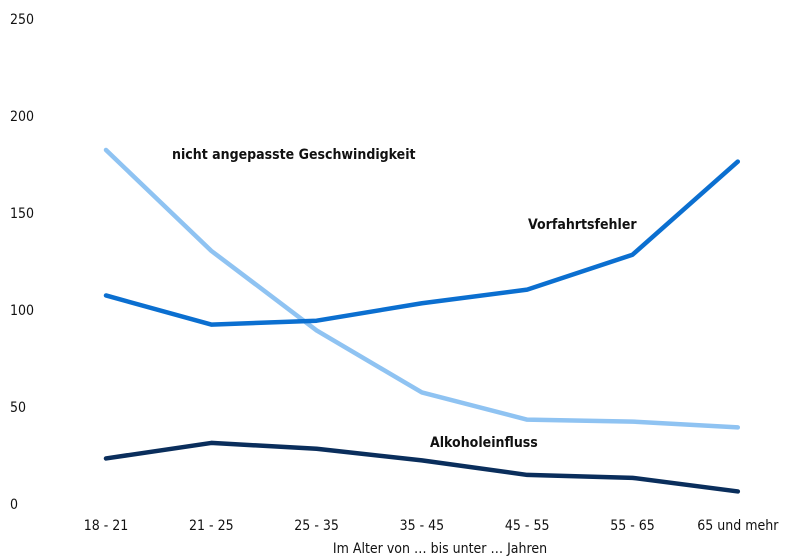  Describe the element at coordinates (22, 311) in the screenshot. I see `y-tick-label: 100` at that location.